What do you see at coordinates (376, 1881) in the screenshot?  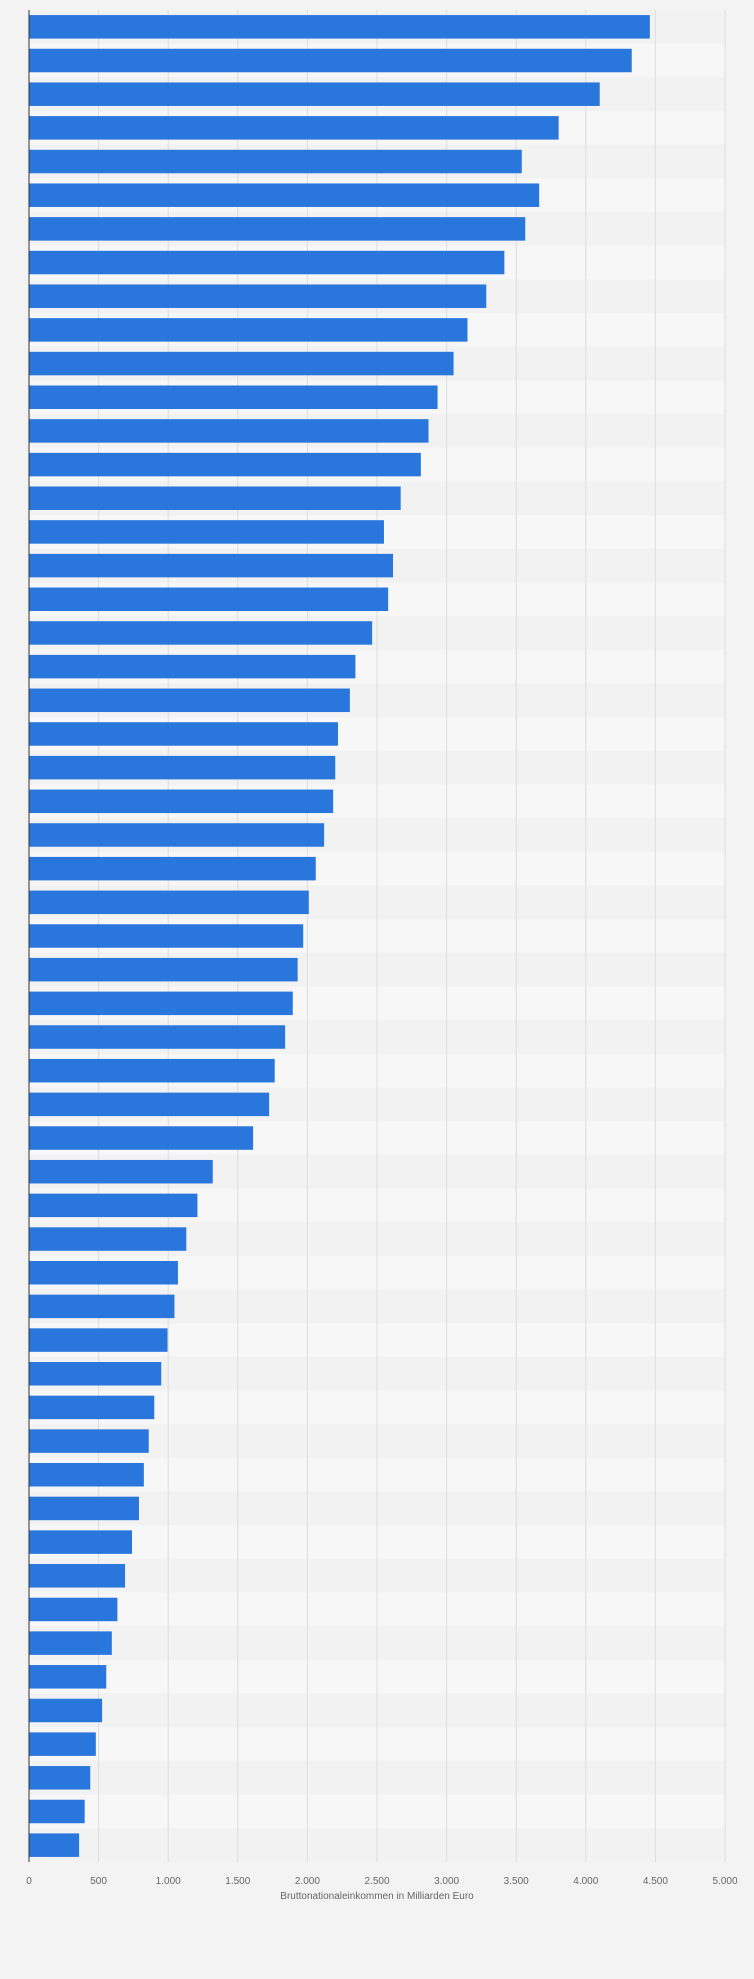 I see `x-tick-label: 2.500` at bounding box center [376, 1881].